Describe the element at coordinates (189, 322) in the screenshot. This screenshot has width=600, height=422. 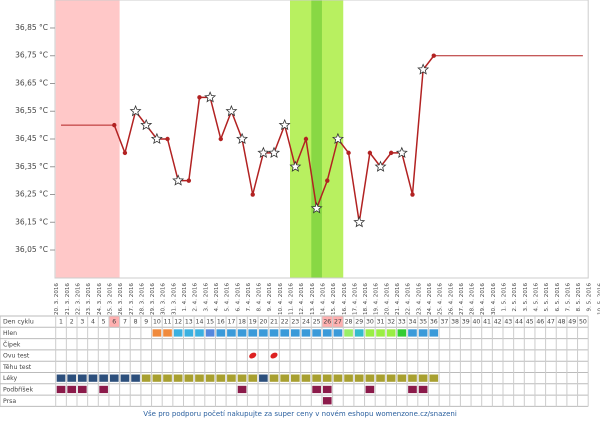
I see `cycle-day: 13` at that location.